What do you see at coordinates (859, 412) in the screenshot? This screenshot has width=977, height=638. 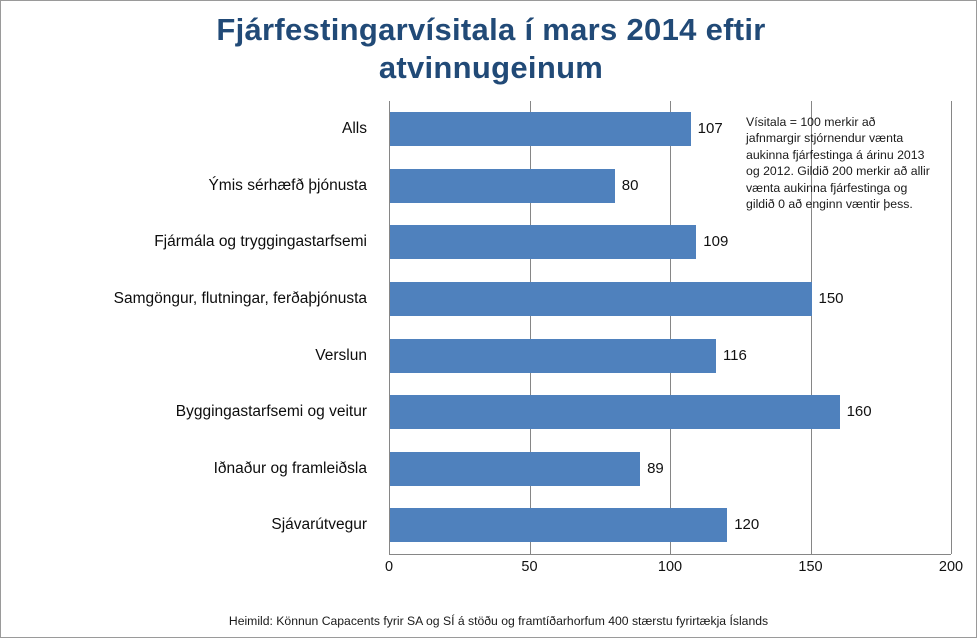 I see `bar-value-label: 160` at bounding box center [859, 412].